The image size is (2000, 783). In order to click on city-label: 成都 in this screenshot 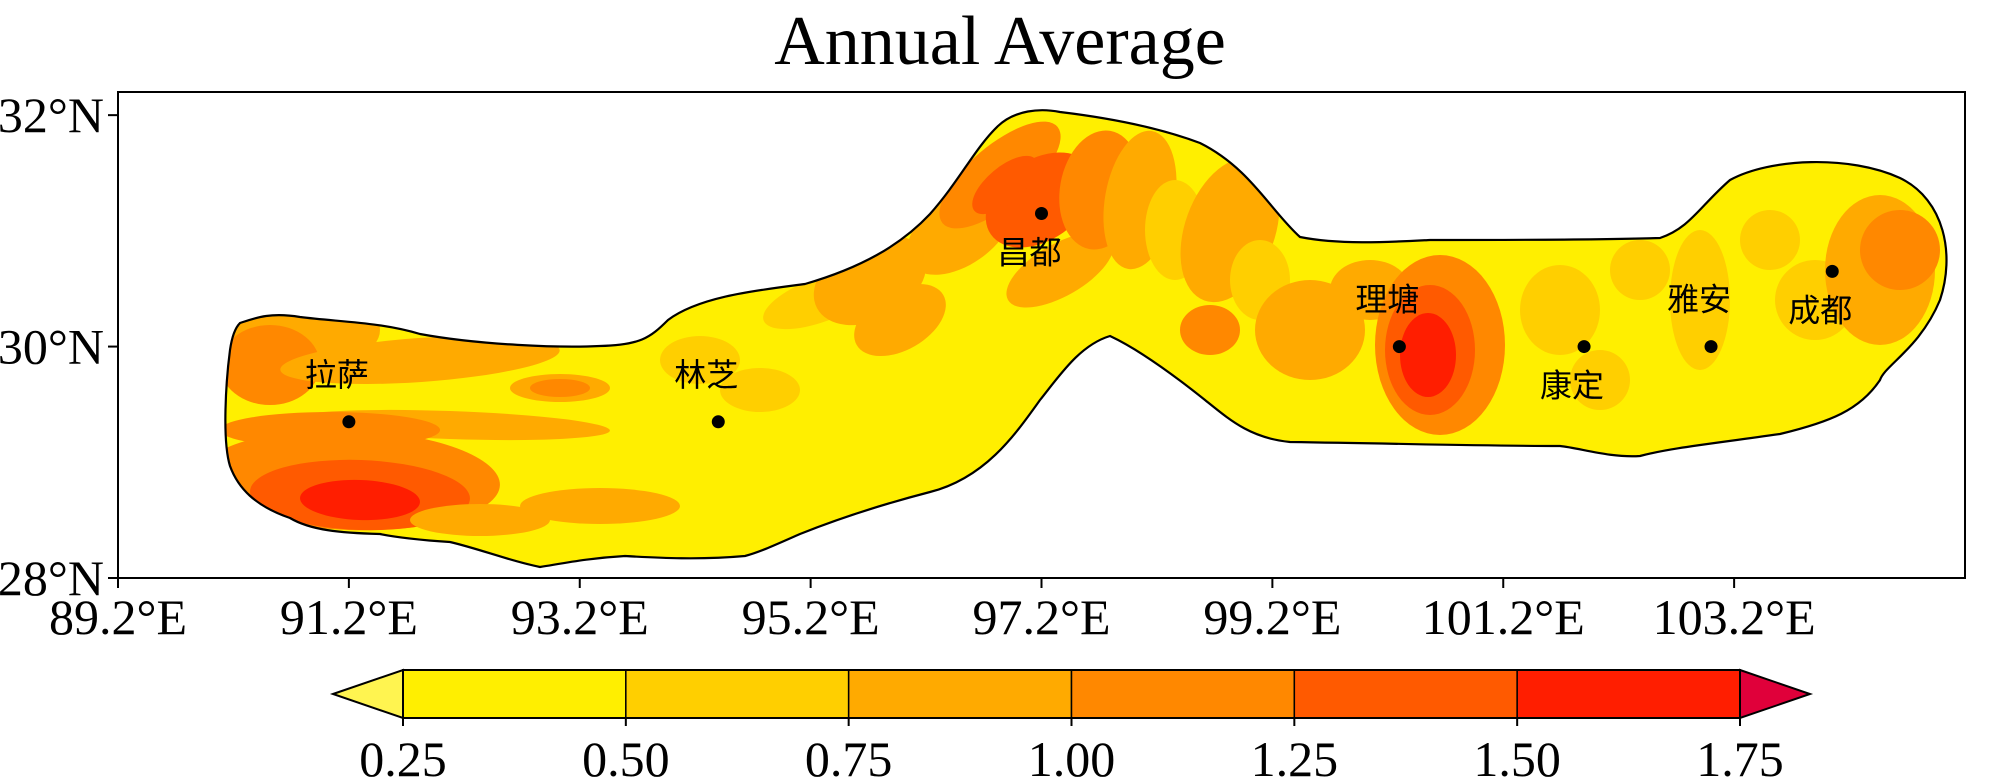, I will do `click(1820, 310)`.